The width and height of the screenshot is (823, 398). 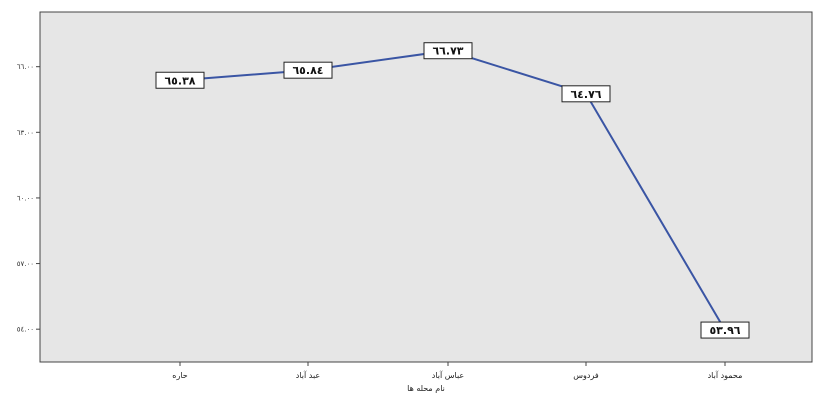 I want to click on y-tick-label: ٦٠.٠٠, so click(x=25, y=198).